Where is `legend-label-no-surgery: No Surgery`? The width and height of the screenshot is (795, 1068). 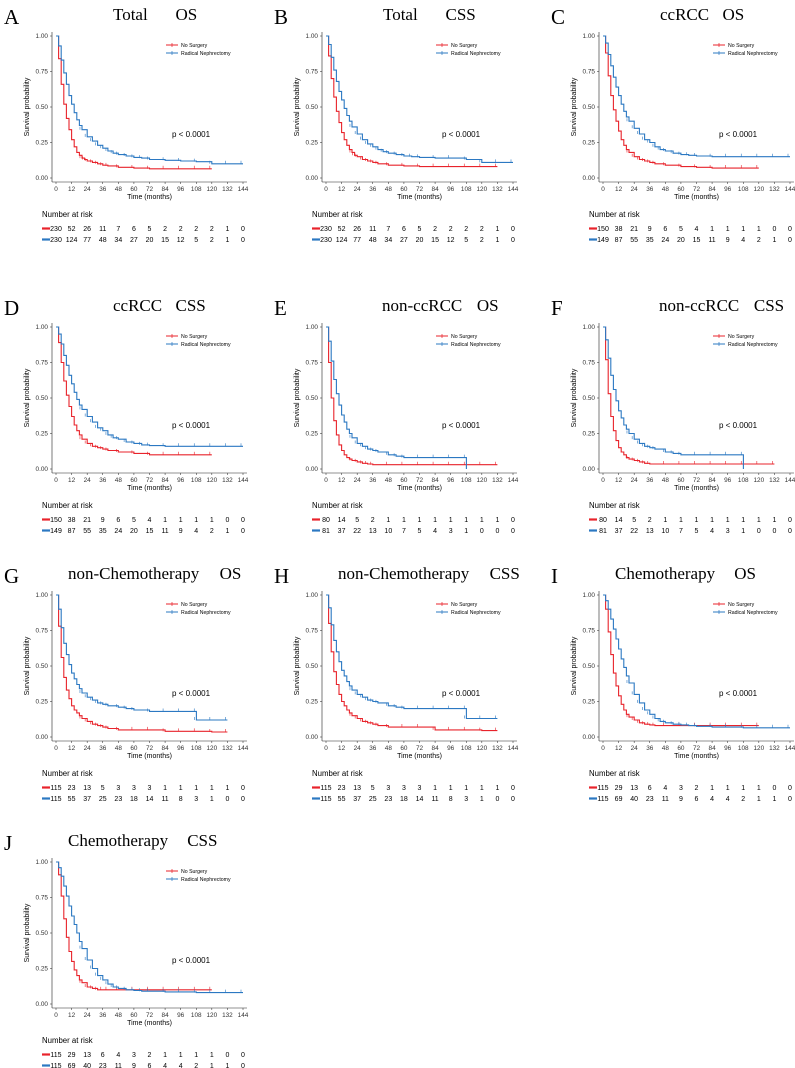
legend-label-no-surgery: No Surgery is located at coordinates (194, 46).